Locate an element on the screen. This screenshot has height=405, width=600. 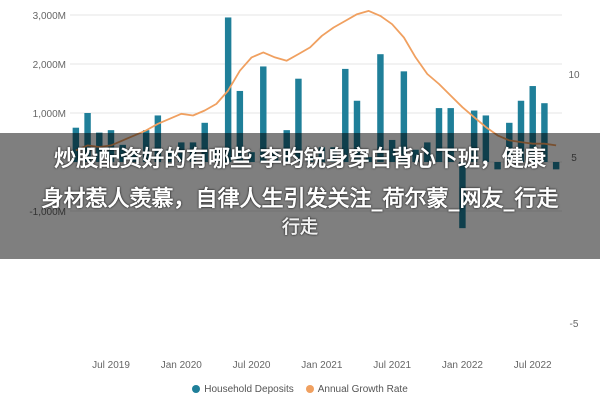
x-tick-label: Jan 2021 is located at coordinates (322, 365).